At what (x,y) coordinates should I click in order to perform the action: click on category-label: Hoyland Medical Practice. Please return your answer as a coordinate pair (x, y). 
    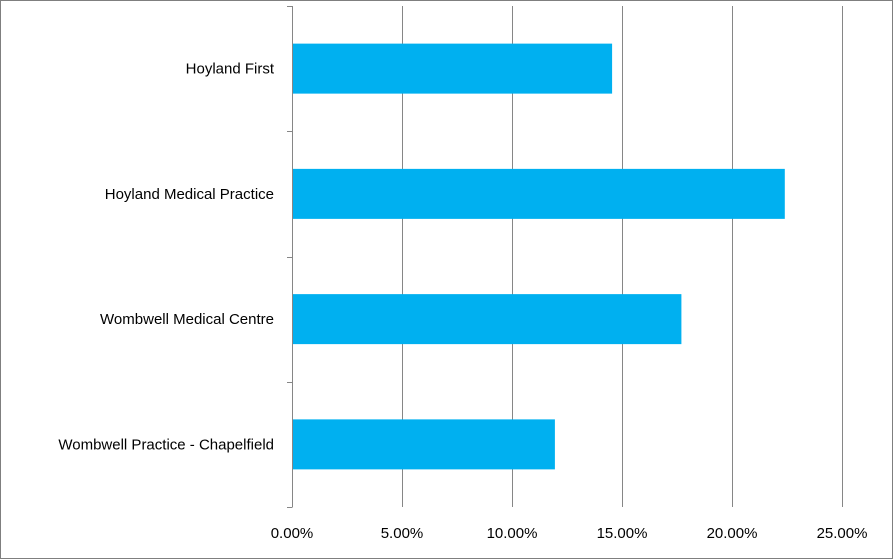
    Looking at the image, I should click on (189, 194).